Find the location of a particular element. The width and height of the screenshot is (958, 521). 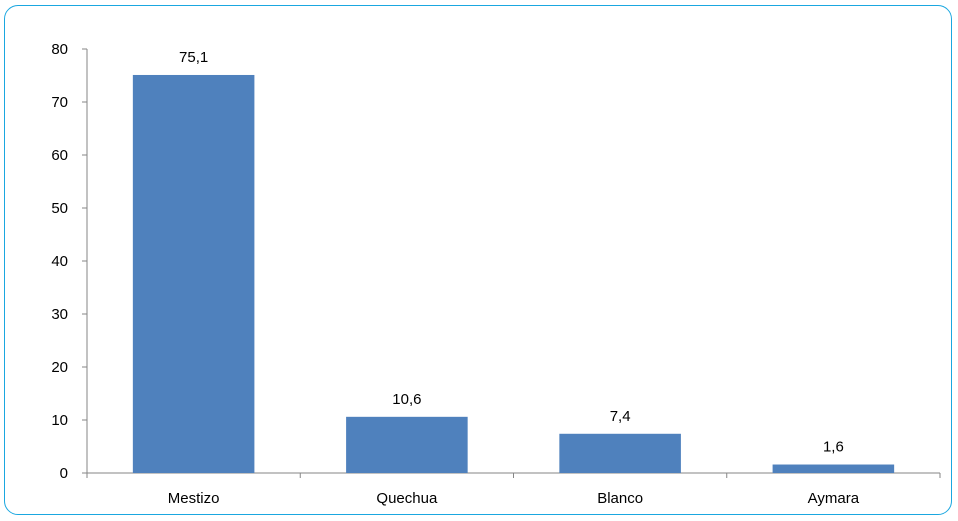

bar-blanco is located at coordinates (620, 453).